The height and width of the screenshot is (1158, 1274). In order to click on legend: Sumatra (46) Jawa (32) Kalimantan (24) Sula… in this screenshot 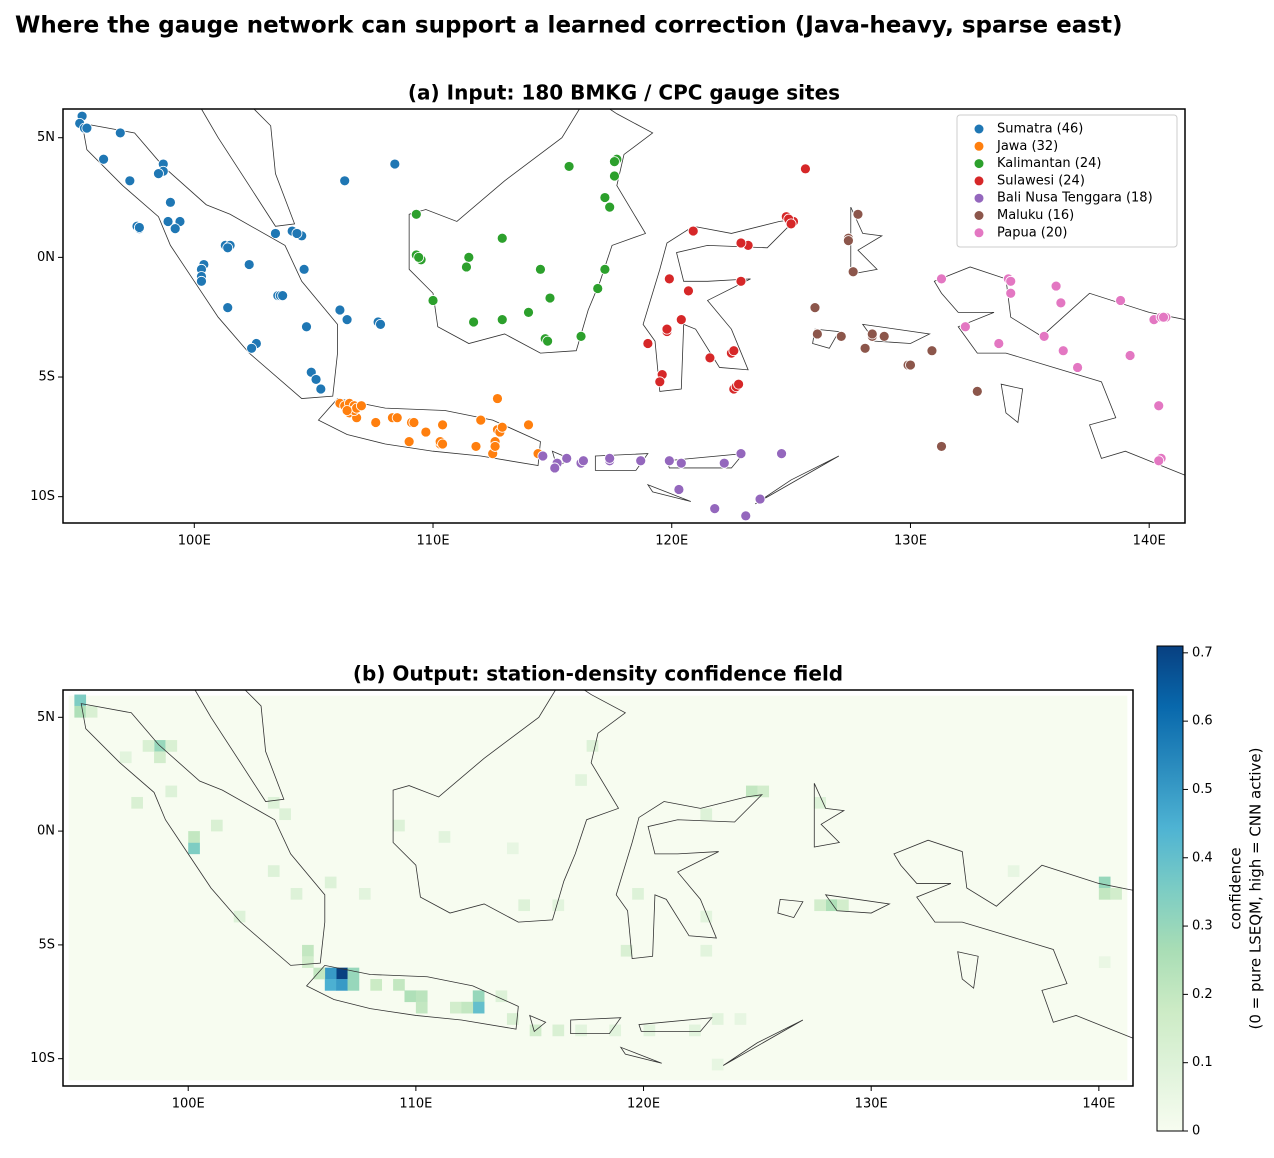, I will do `click(1067, 181)`.